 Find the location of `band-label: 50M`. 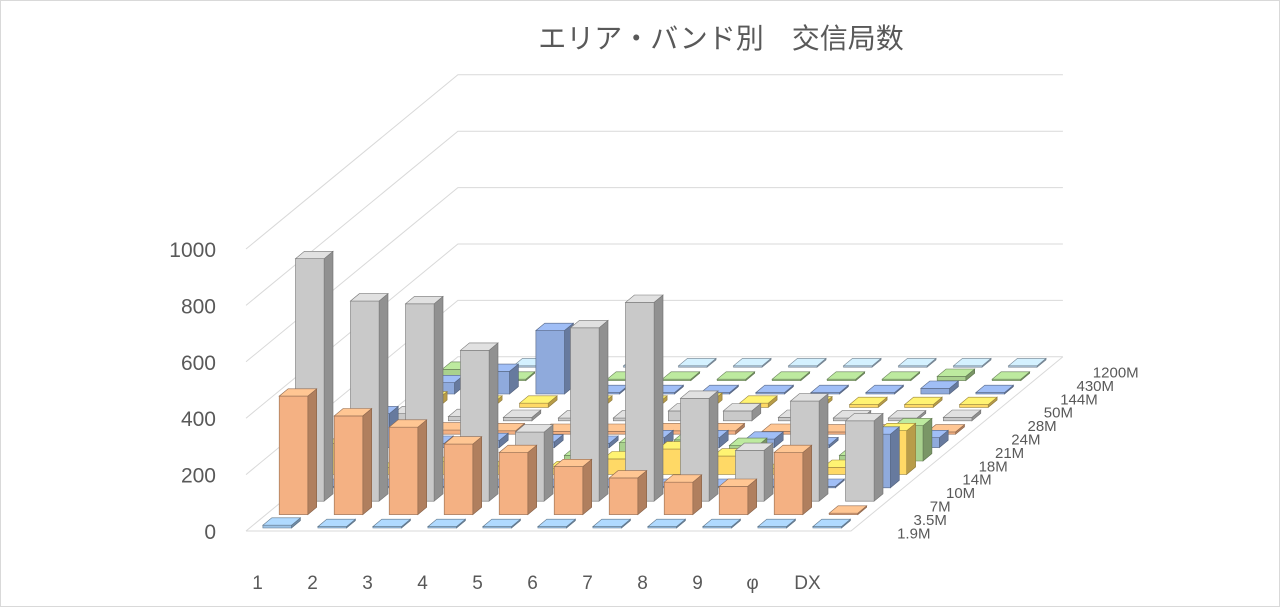

band-label: 50M is located at coordinates (1058, 413).